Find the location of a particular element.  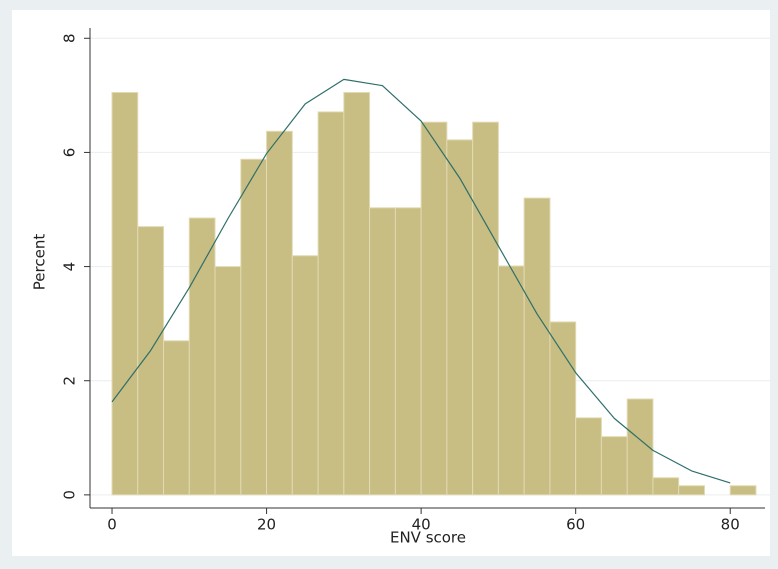

y-tick-label: 8 is located at coordinates (70, 39).